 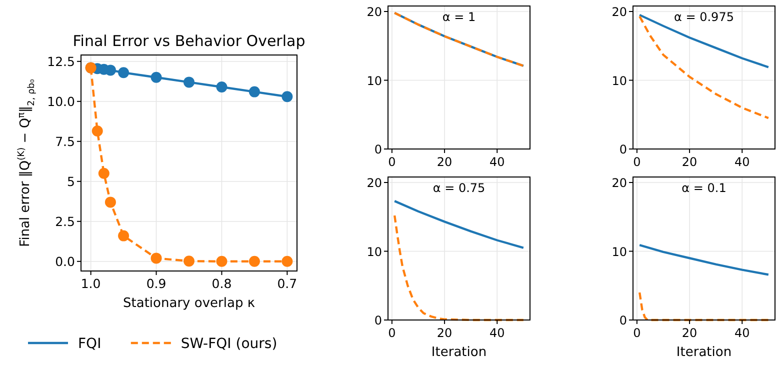 I want to click on chart-title: α = 0.1, so click(x=704, y=188).